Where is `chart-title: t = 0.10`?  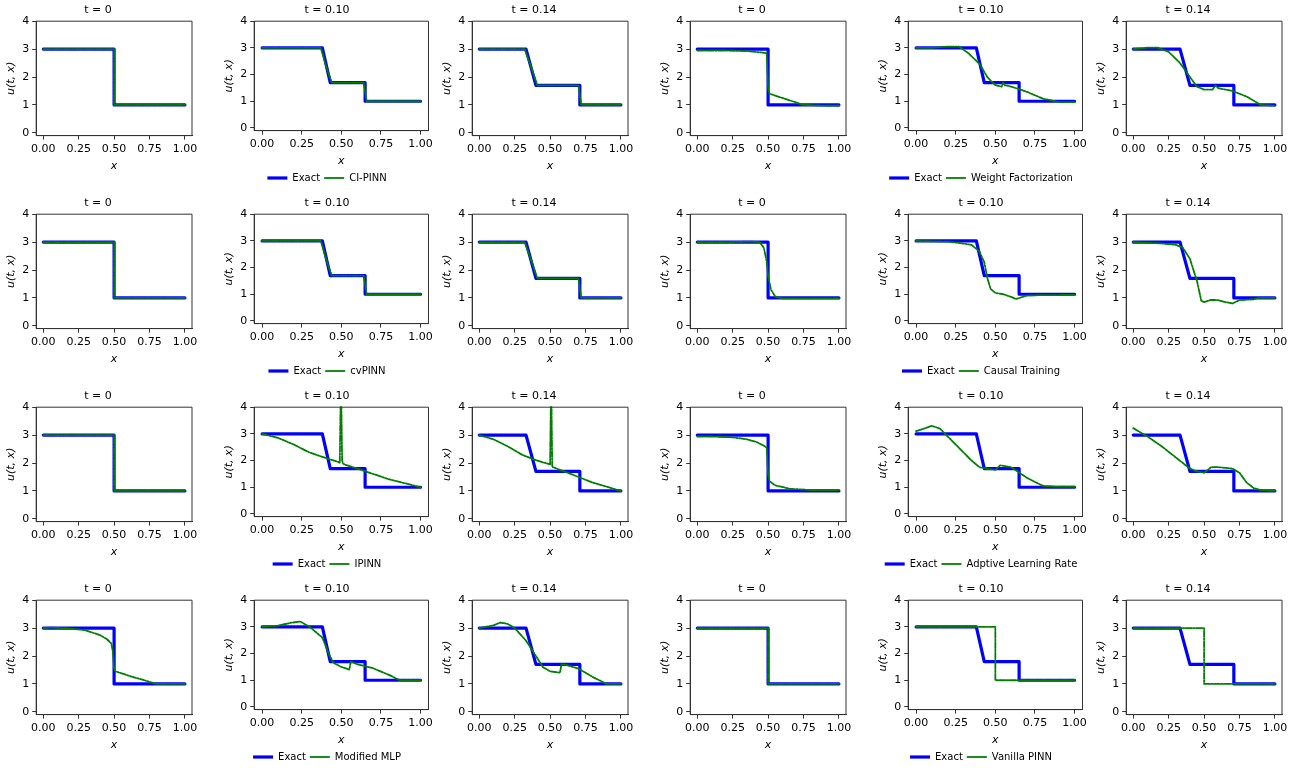 chart-title: t = 0.10 is located at coordinates (327, 203).